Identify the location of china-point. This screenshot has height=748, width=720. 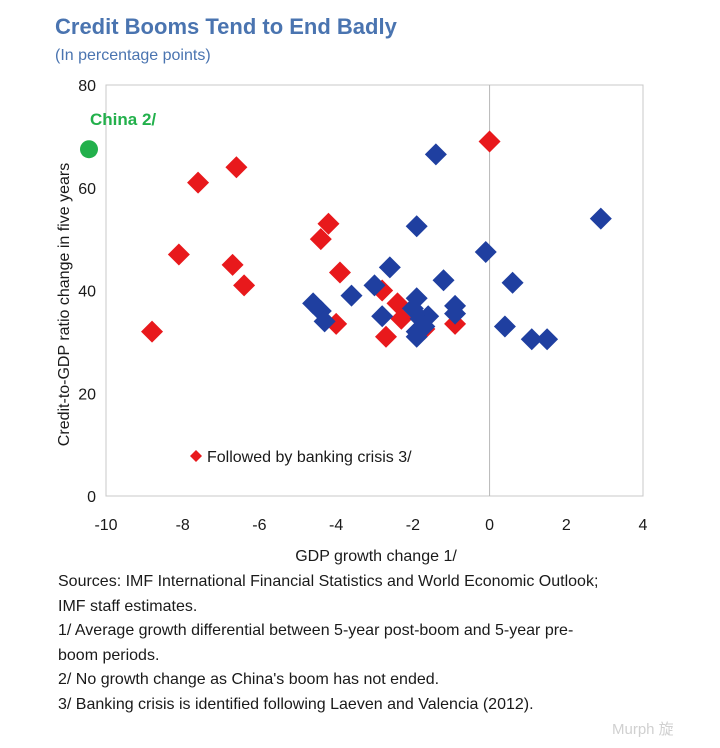
(89, 149).